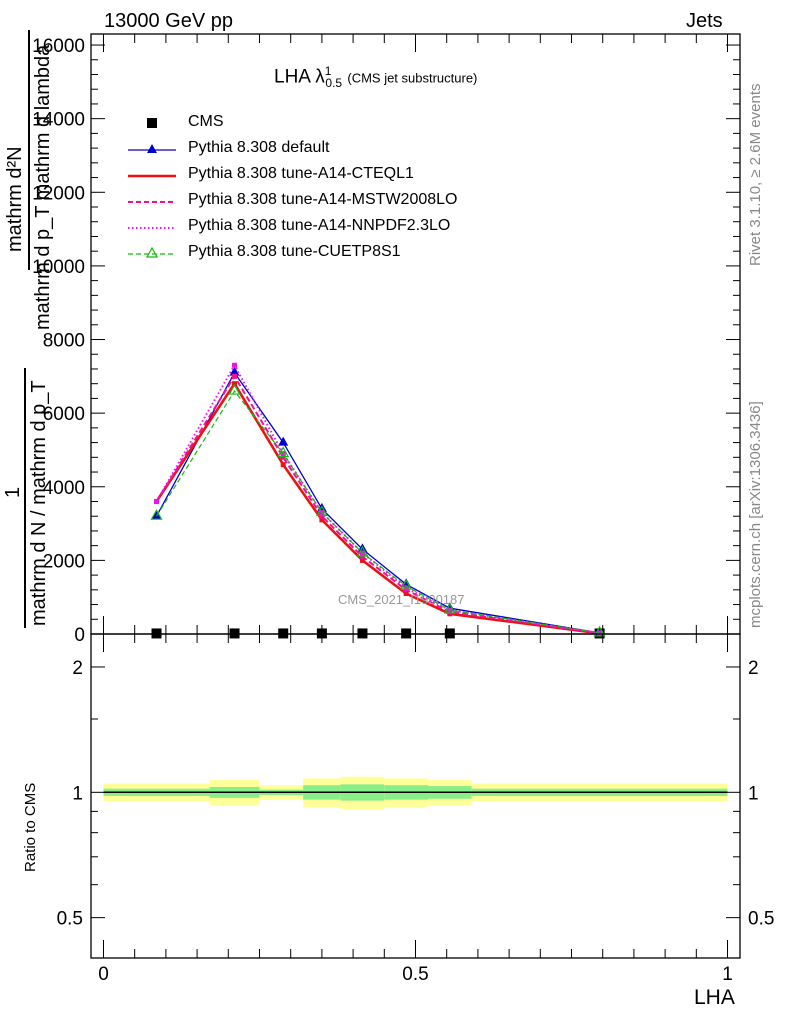  I want to click on mcplots-info: mcplots.cern.ch [arXiv:1306.3436], so click(755, 514).